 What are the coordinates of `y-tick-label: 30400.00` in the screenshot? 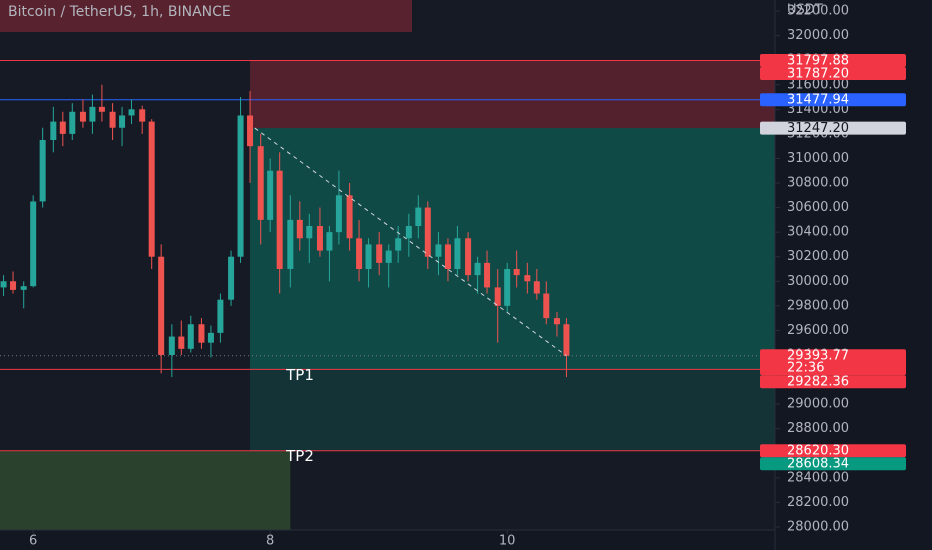 It's located at (818, 232).